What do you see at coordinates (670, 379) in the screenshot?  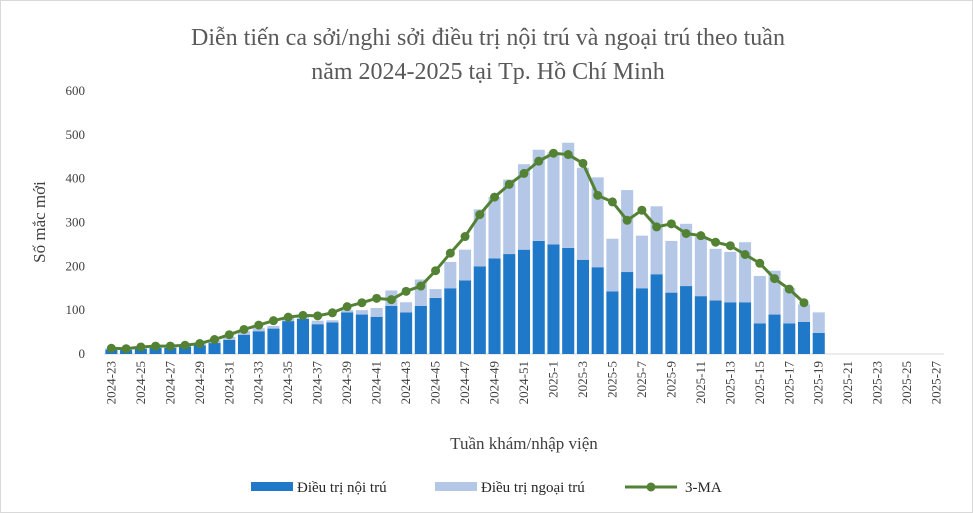 I see `x-tick-label: 2025-9` at bounding box center [670, 379].